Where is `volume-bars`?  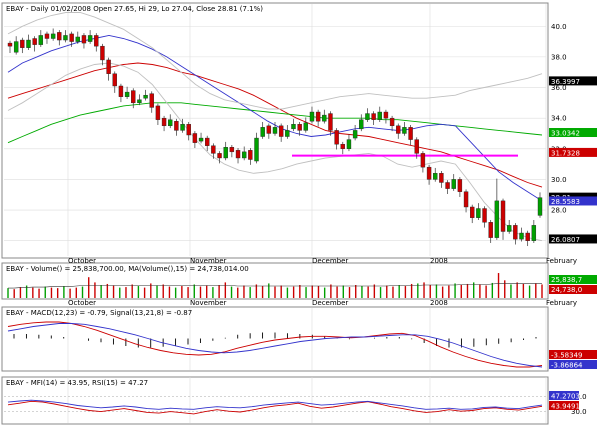
volume-bars is located at coordinates (275, 285).